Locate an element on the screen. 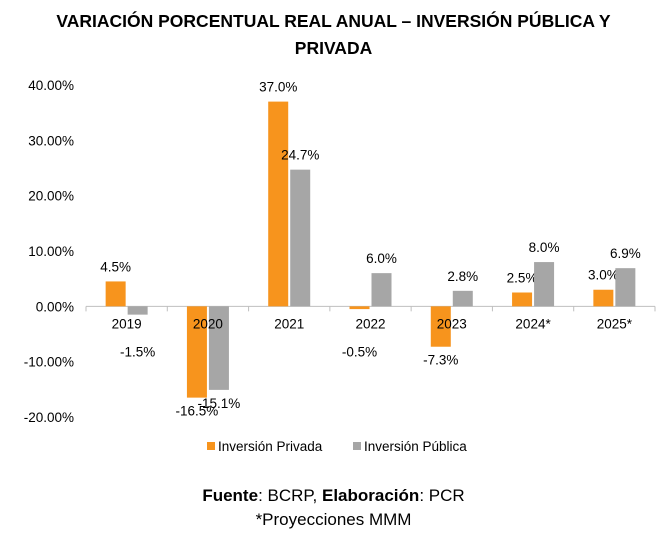 Image resolution: width=667 pixels, height=535 pixels. y-tick-label: 10.00% is located at coordinates (51, 251).